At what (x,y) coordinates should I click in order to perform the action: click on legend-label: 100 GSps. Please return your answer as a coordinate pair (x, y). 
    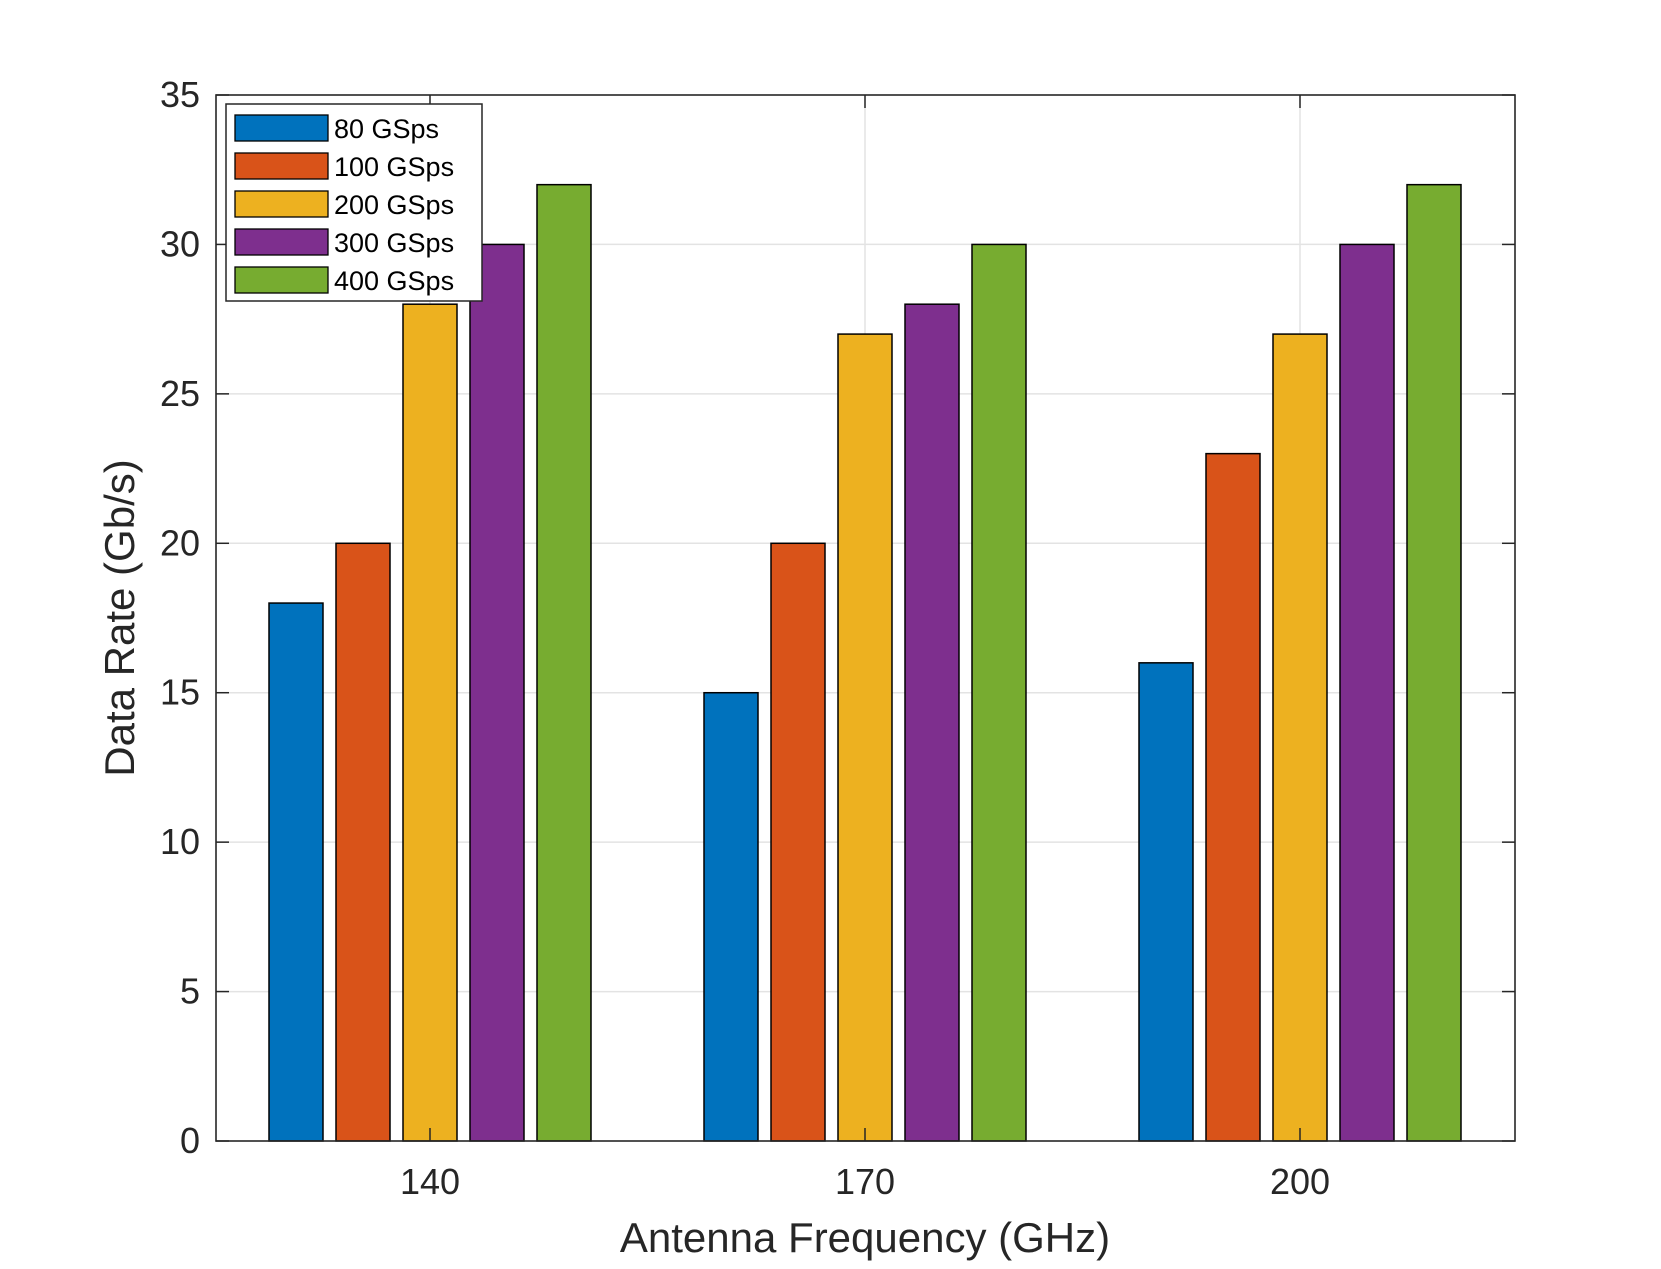
    Looking at the image, I should click on (394, 167).